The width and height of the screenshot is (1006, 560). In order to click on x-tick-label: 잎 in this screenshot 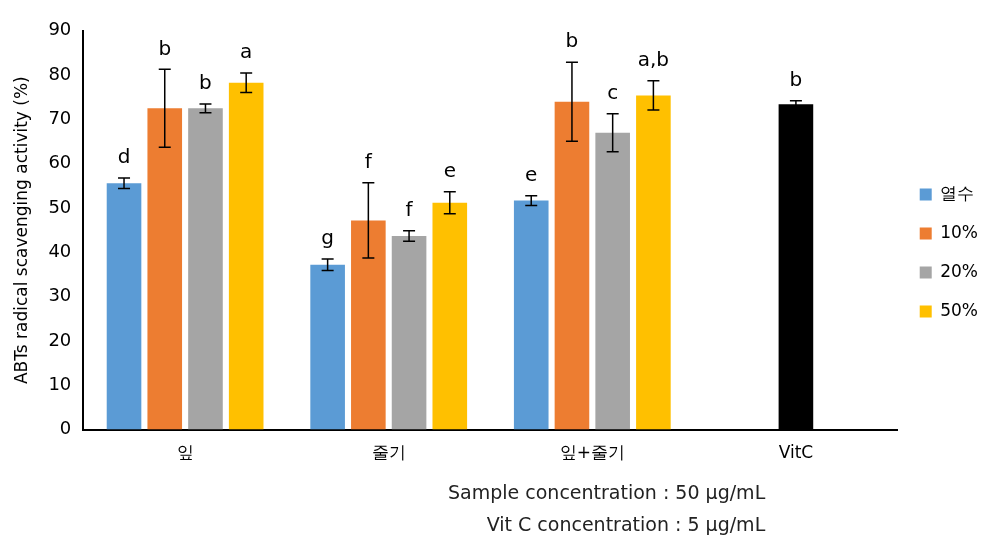, I will do `click(185, 452)`.